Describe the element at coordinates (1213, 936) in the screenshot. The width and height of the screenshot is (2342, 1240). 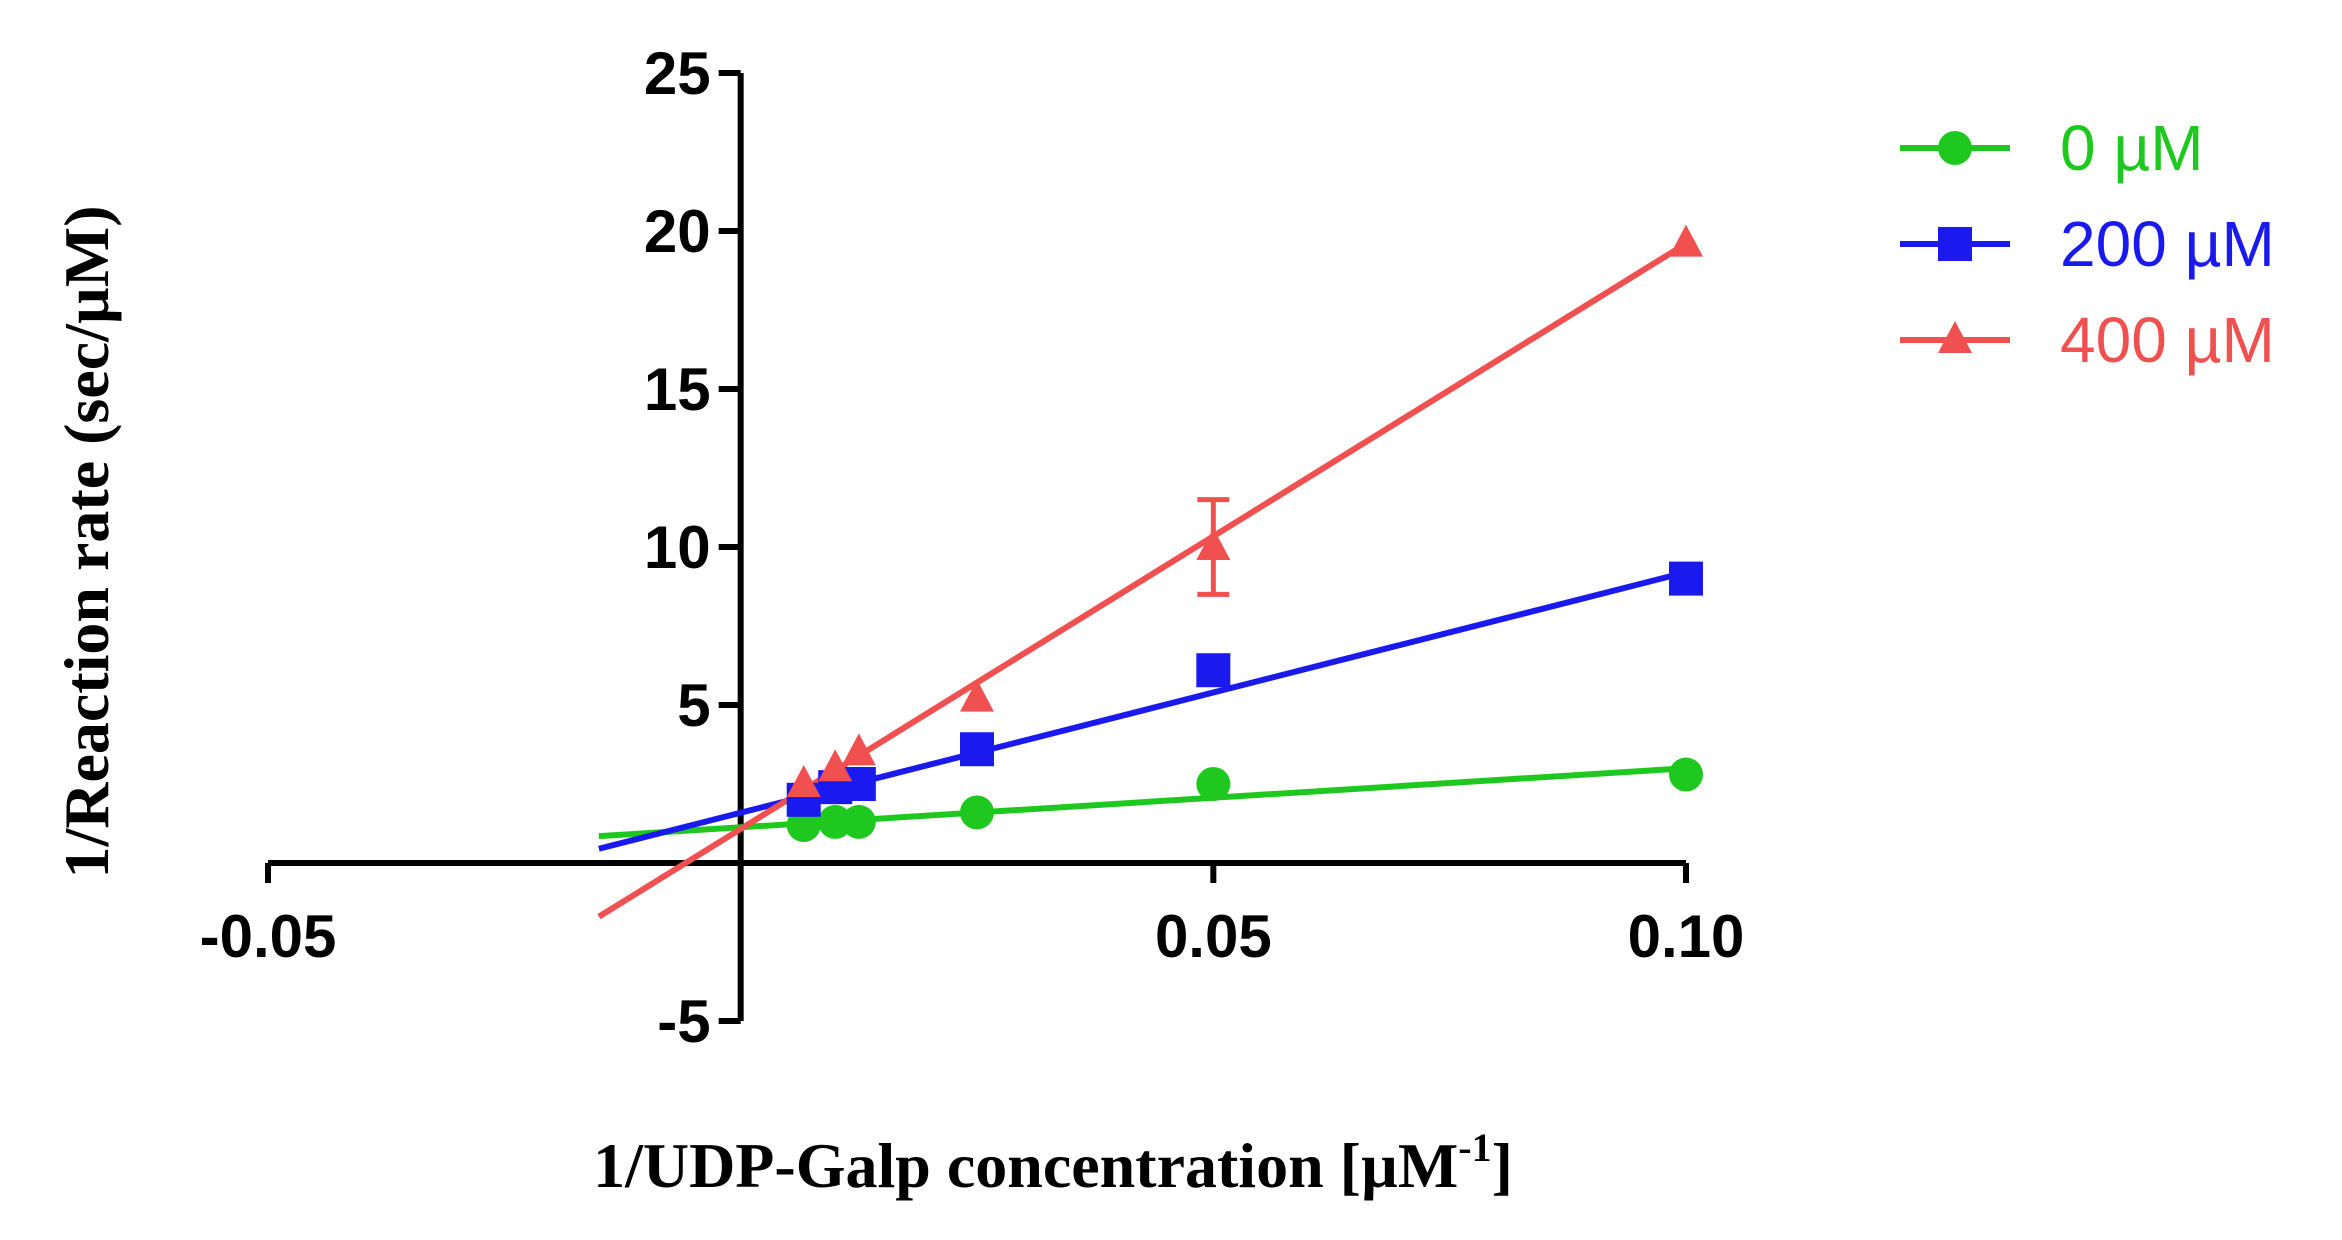
I see `x-tick-label: 0.05` at that location.